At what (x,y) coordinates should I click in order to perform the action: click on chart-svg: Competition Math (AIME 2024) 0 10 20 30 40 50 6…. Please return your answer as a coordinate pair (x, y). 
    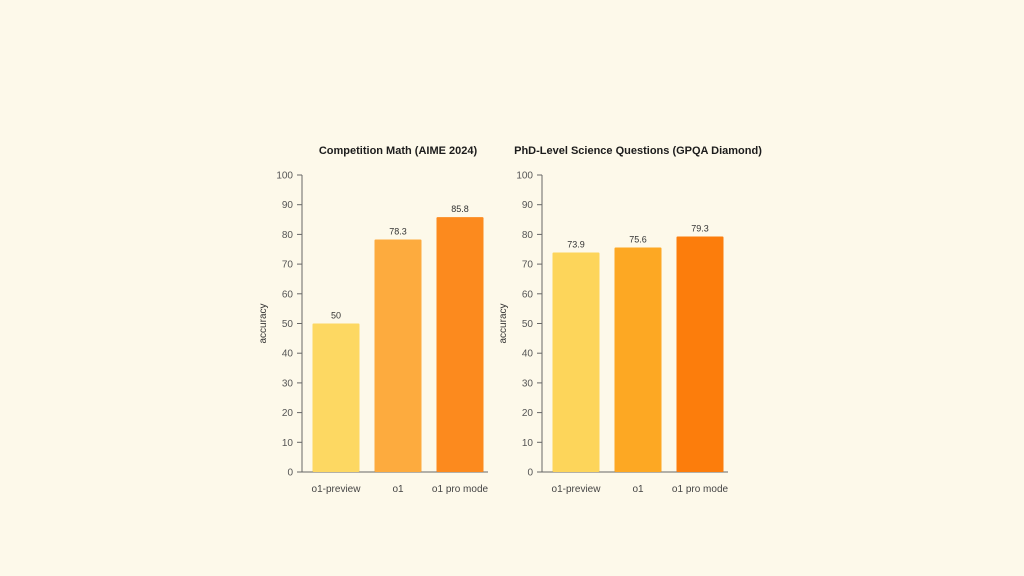
    Looking at the image, I should click on (373, 320).